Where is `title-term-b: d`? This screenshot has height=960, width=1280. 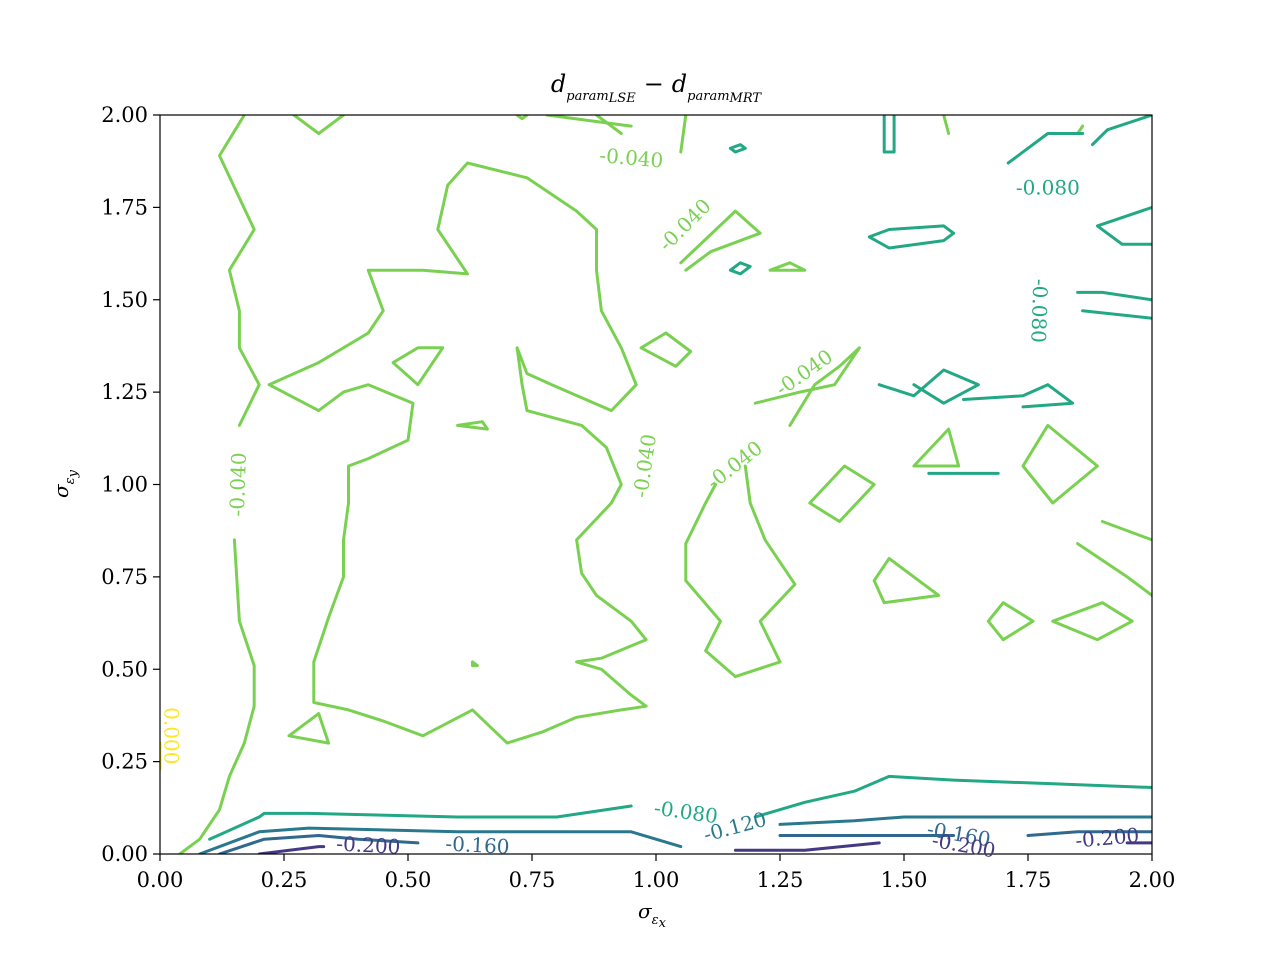 title-term-b: d is located at coordinates (679, 84).